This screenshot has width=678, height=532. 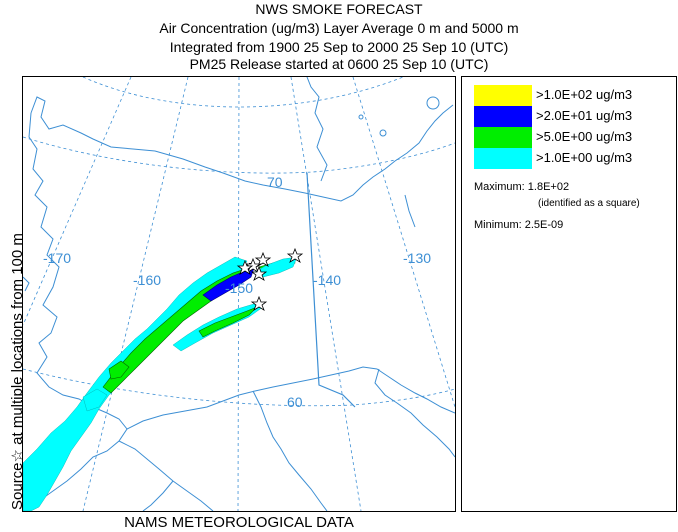 I want to click on legend-label-2: >5.0E+00 ug/m3, so click(x=584, y=136).